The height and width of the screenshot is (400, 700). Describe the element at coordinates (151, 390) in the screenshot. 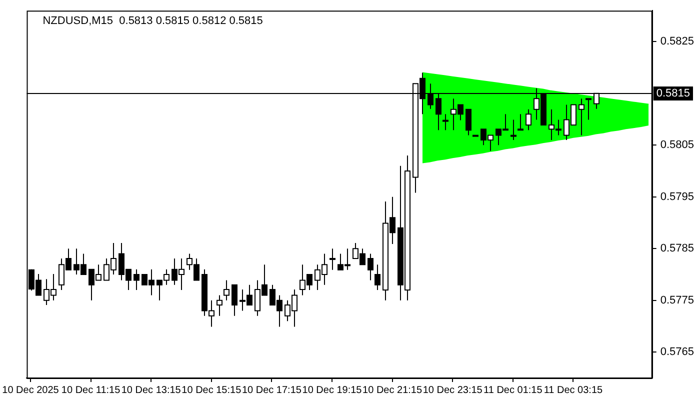

I see `x-tick-label: 10 Dec 13:15` at that location.